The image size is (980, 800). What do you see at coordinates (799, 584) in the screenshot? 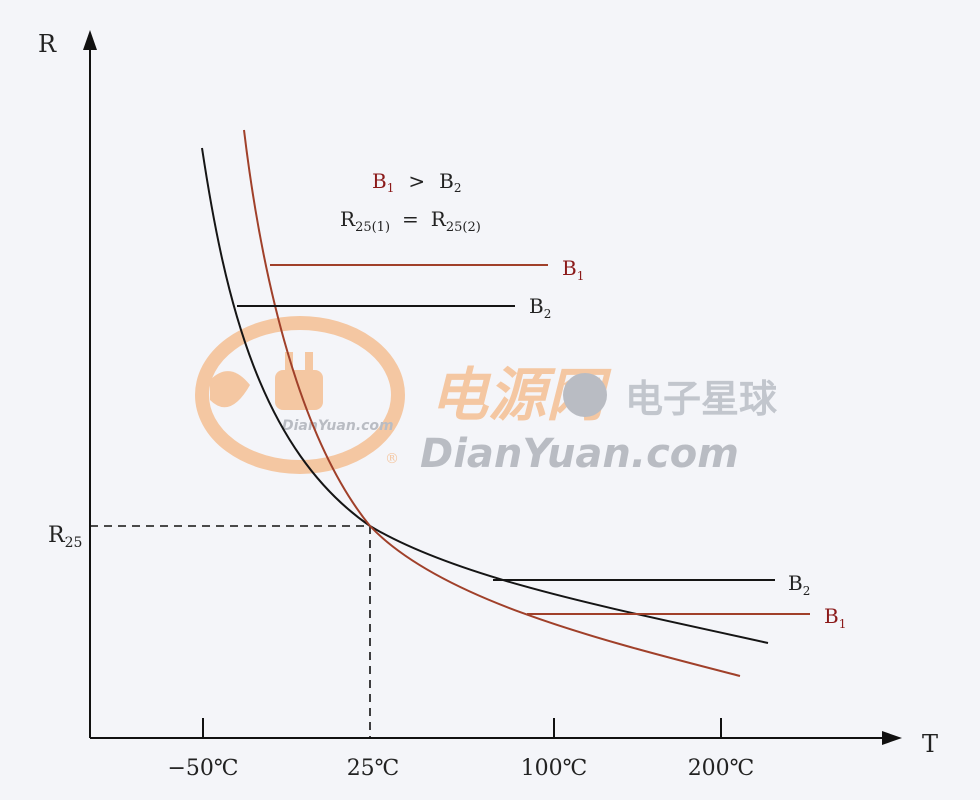
I see `lower-b2-label: B2` at bounding box center [799, 584].